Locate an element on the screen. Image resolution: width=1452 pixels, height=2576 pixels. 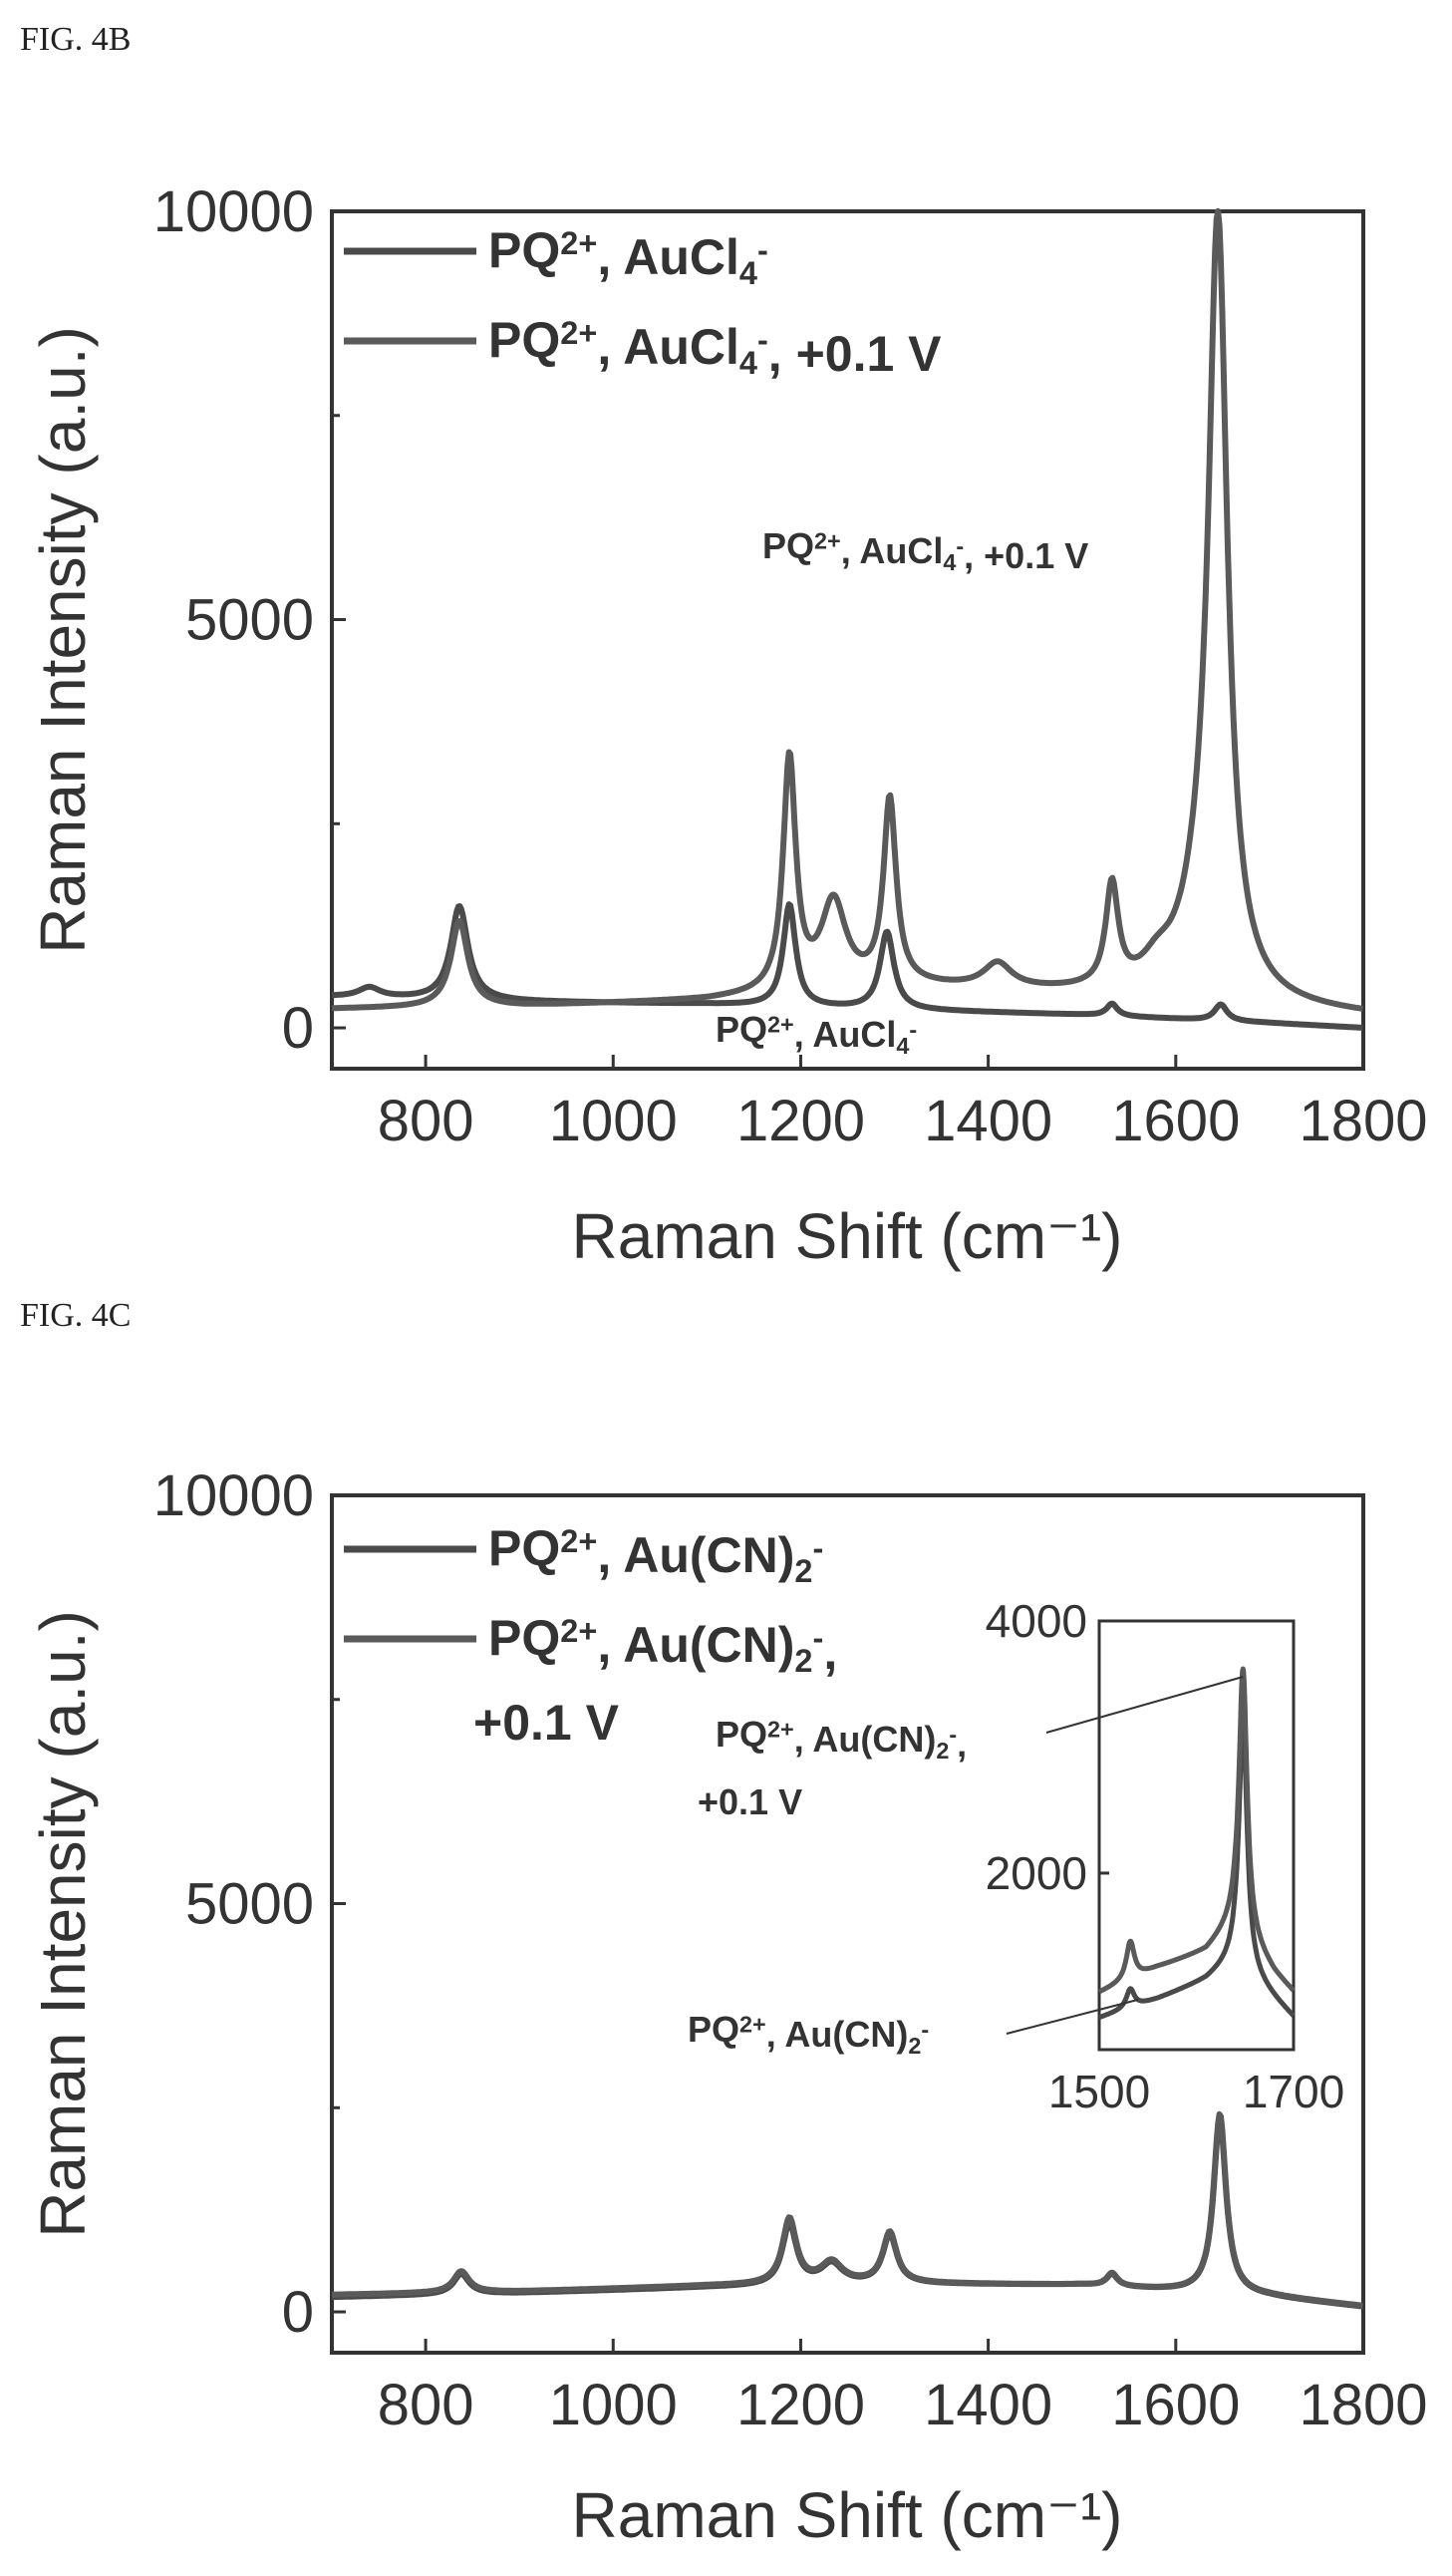
label-mid: +0.1 V is located at coordinates (546, 1723).